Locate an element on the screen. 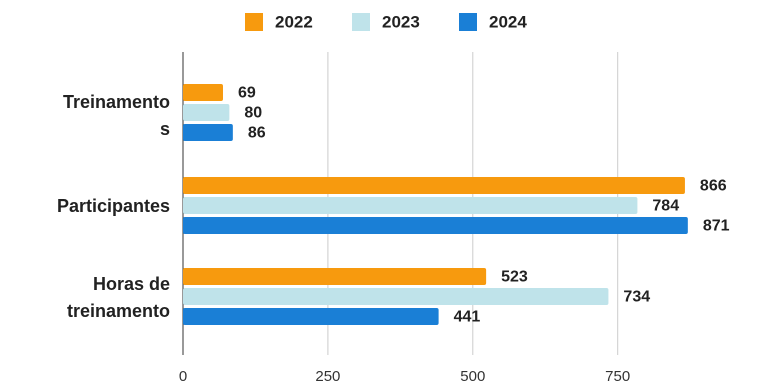 The image size is (761, 390). x-axis-ticks: 0 250 500 750 is located at coordinates (404, 376).